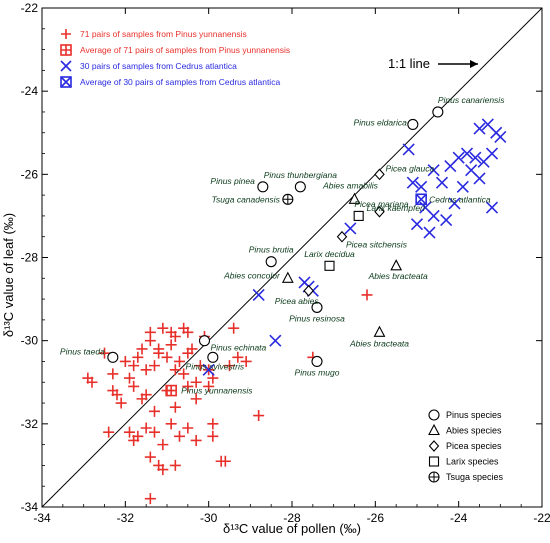 This screenshot has width=550, height=543. I want to click on data-point-boxplus, so click(171, 390).